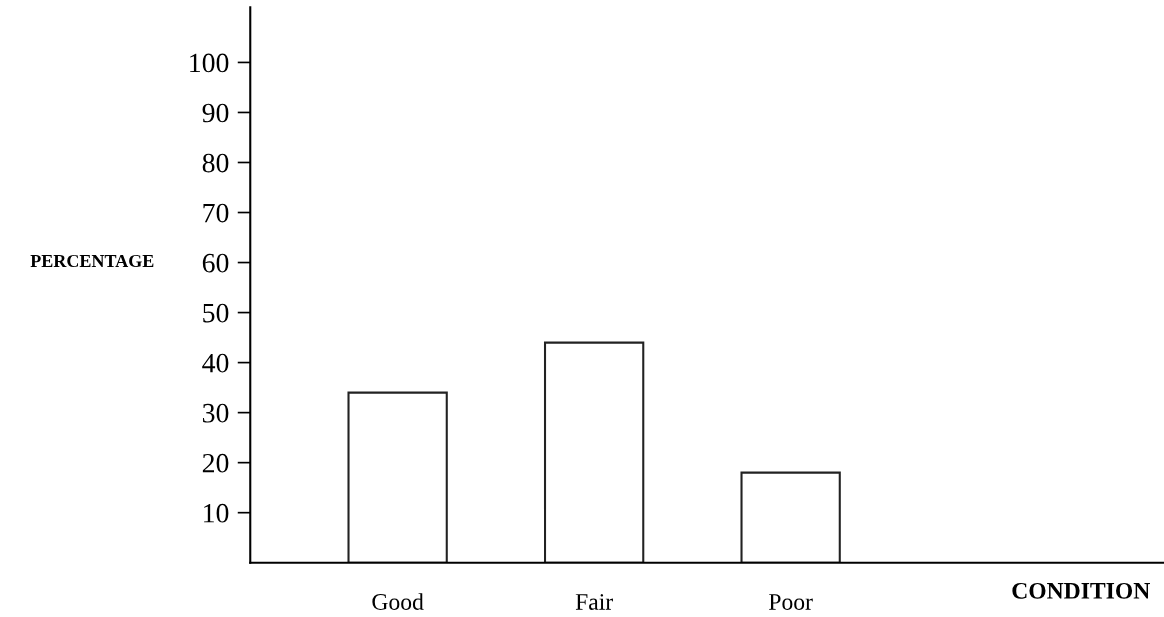 Image resolution: width=1164 pixels, height=617 pixels. I want to click on y-tick-label: 20, so click(215, 463).